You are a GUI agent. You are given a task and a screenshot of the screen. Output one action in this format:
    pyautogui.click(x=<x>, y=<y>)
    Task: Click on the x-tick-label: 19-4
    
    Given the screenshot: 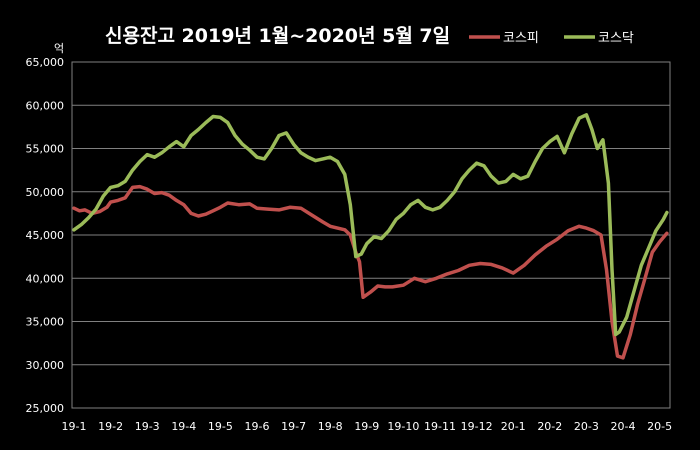 What is the action you would take?
    pyautogui.click(x=183, y=426)
    